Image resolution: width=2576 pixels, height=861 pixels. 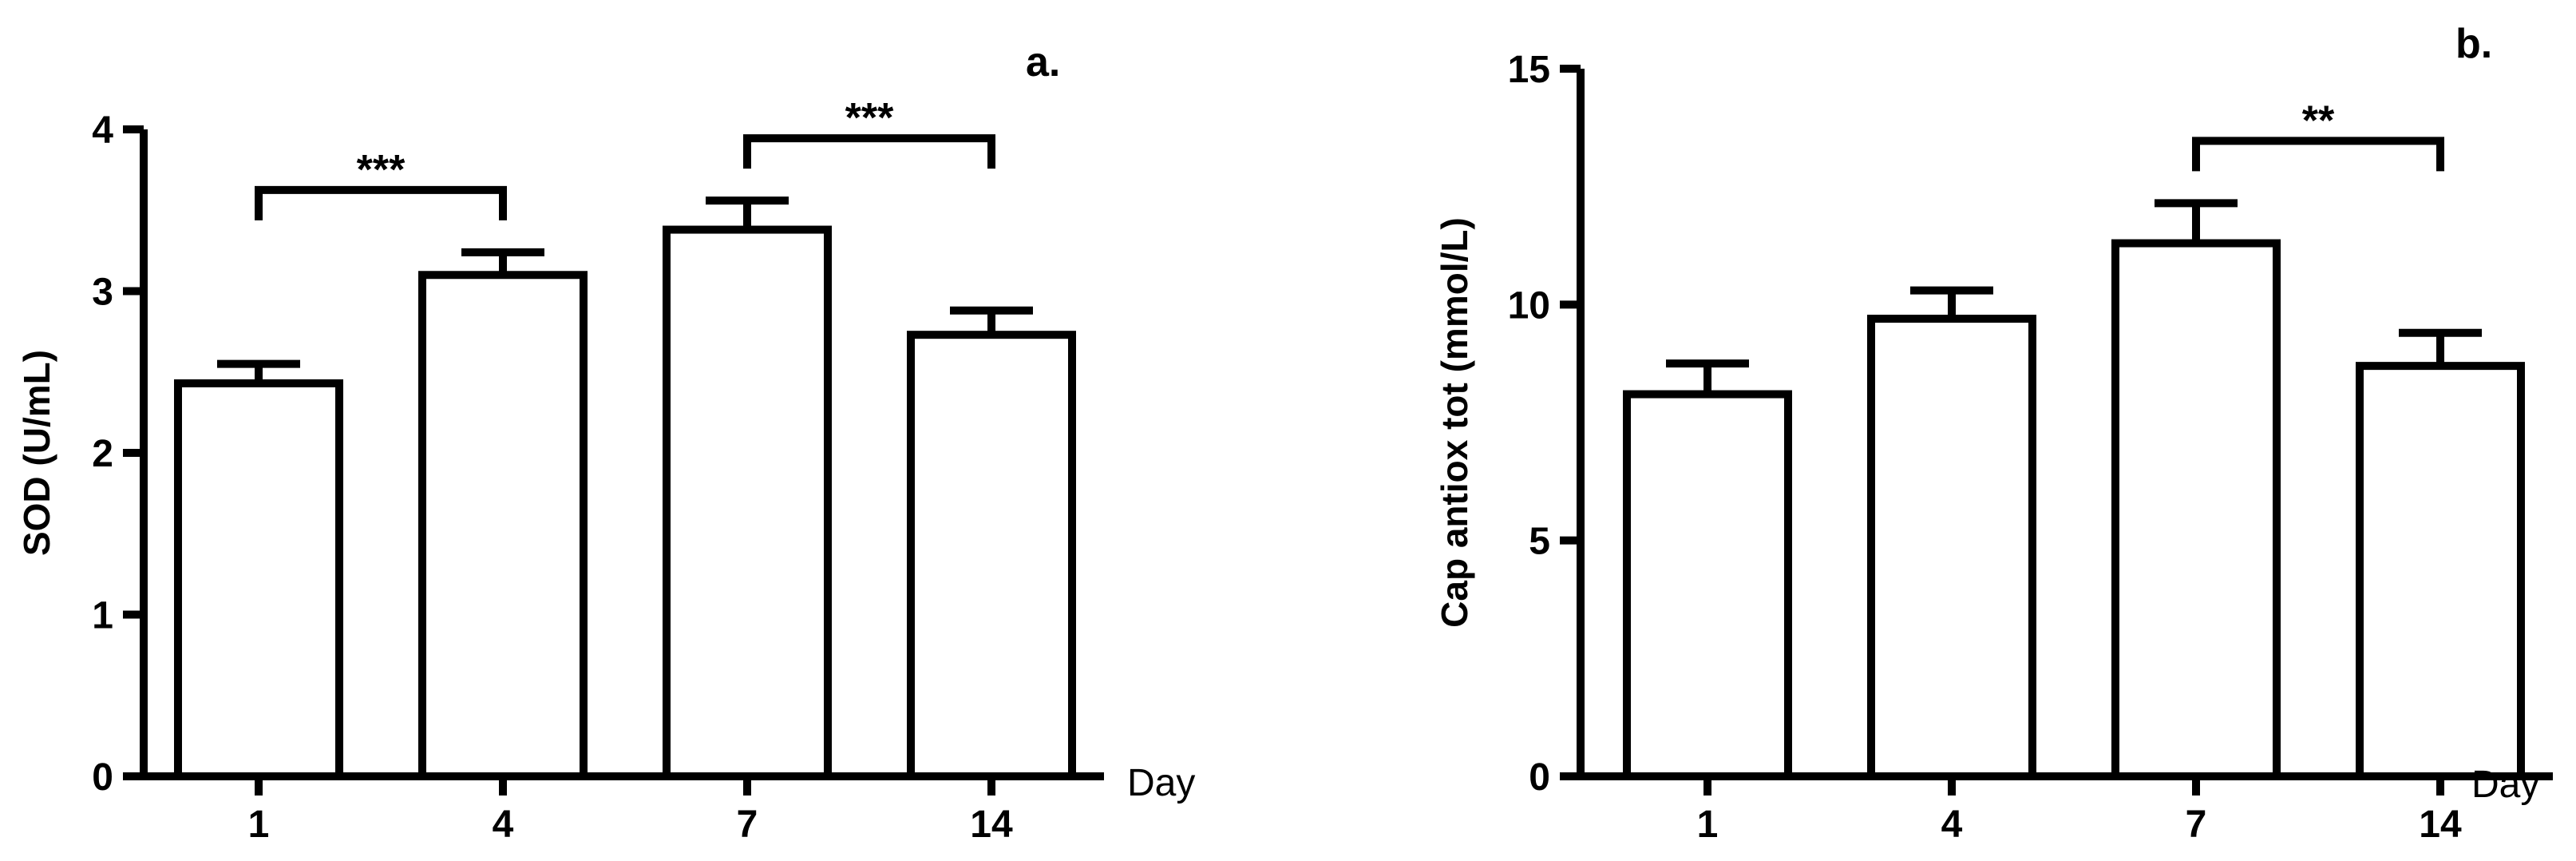 I want to click on significance-label: **, so click(x=2318, y=120).